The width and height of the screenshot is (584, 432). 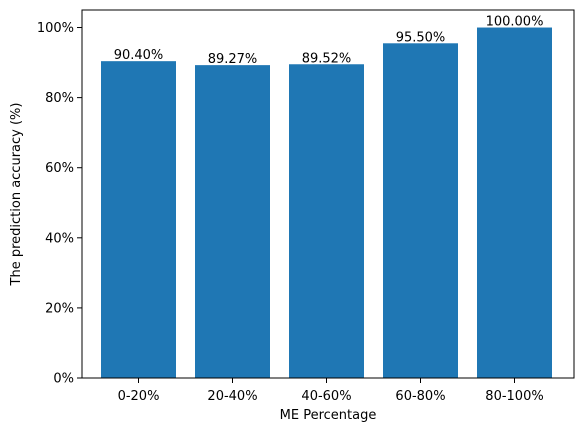 What do you see at coordinates (232, 221) in the screenshot?
I see `bar-20-40%` at bounding box center [232, 221].